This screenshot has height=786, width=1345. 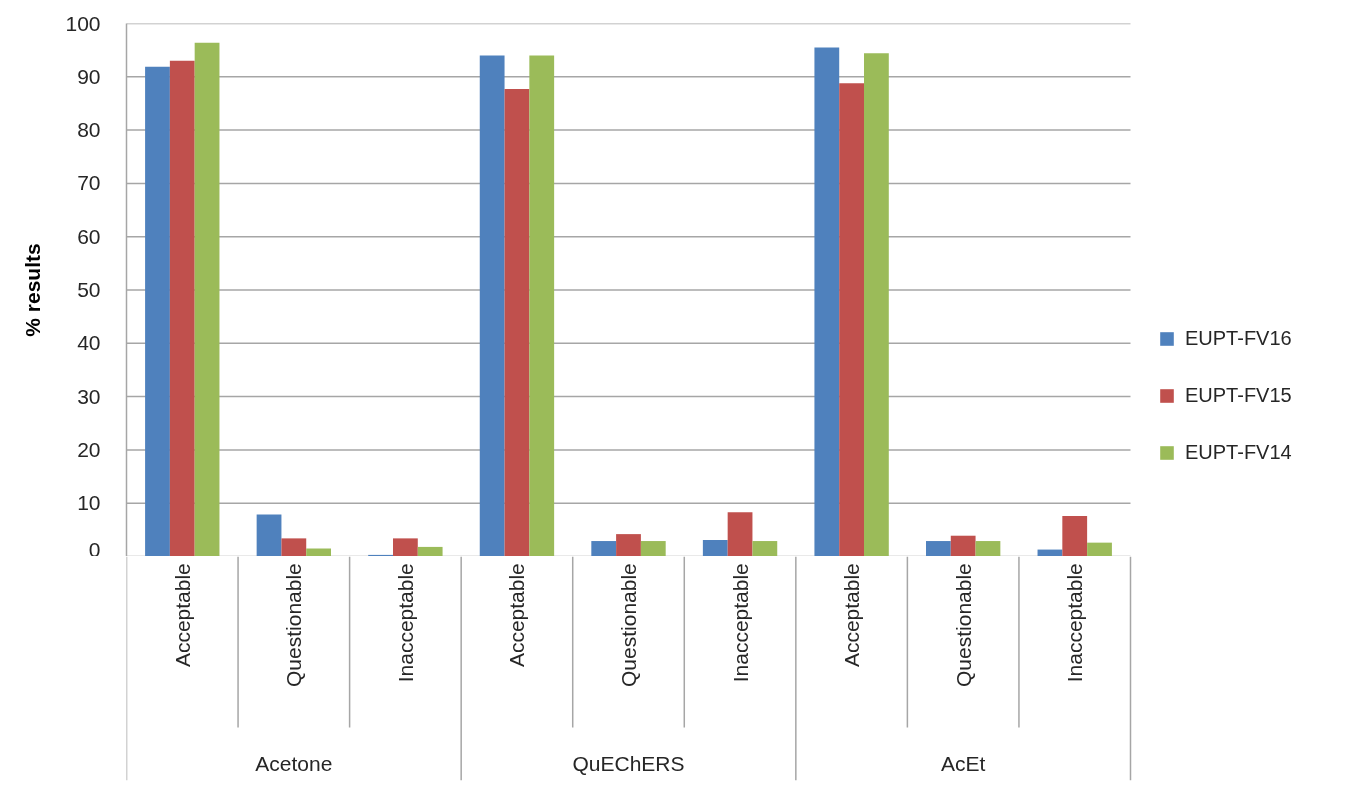 What do you see at coordinates (628, 763) in the screenshot?
I see `text: QuEChERS` at bounding box center [628, 763].